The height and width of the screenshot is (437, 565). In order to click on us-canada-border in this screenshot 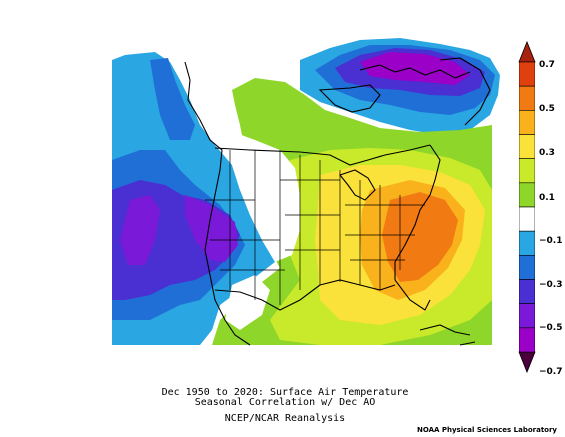, I will do `click(322, 155)`.